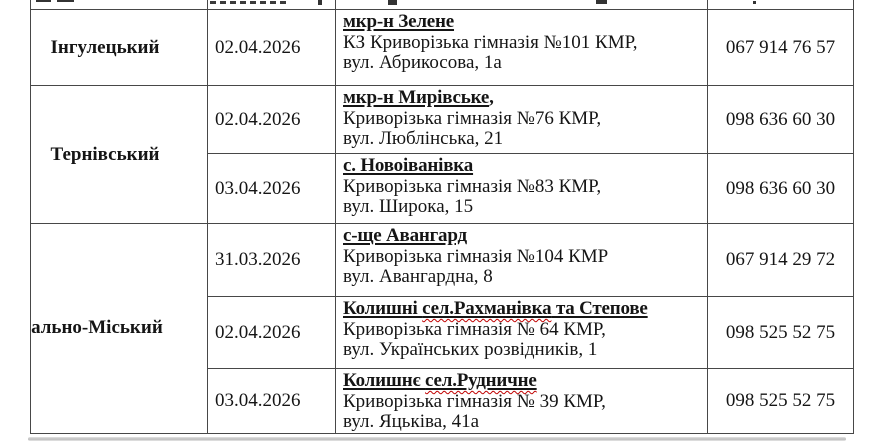 The width and height of the screenshot is (876, 445). Describe the element at coordinates (442, 5) in the screenshot. I see `cut-off-row` at that location.